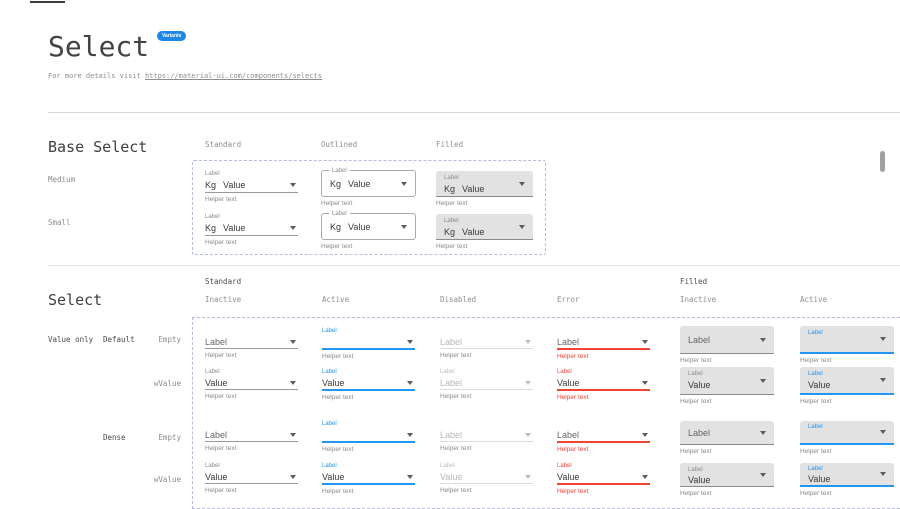  Describe the element at coordinates (882, 161) in the screenshot. I see `scrollbar-thumb` at that location.